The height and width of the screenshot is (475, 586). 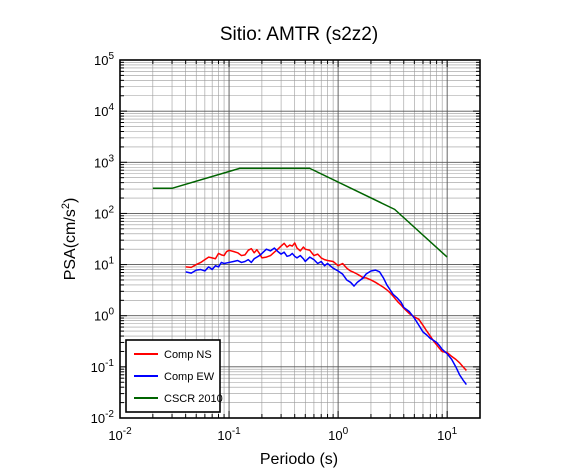 What do you see at coordinates (70, 200) in the screenshot?
I see `y-axis-title-close: )` at bounding box center [70, 200].